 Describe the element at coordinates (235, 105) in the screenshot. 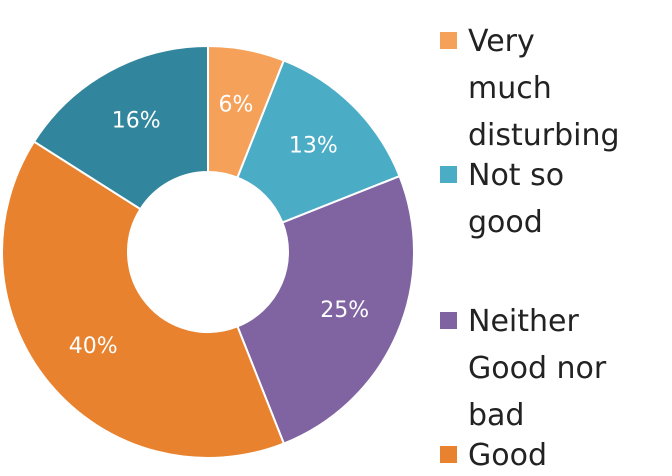

I see `data-label: 6%` at that location.